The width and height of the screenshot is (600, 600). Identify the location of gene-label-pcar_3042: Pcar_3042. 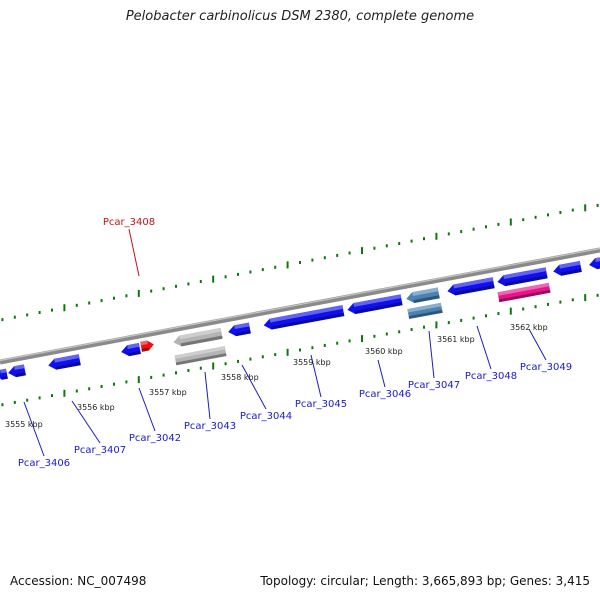
(155, 438).